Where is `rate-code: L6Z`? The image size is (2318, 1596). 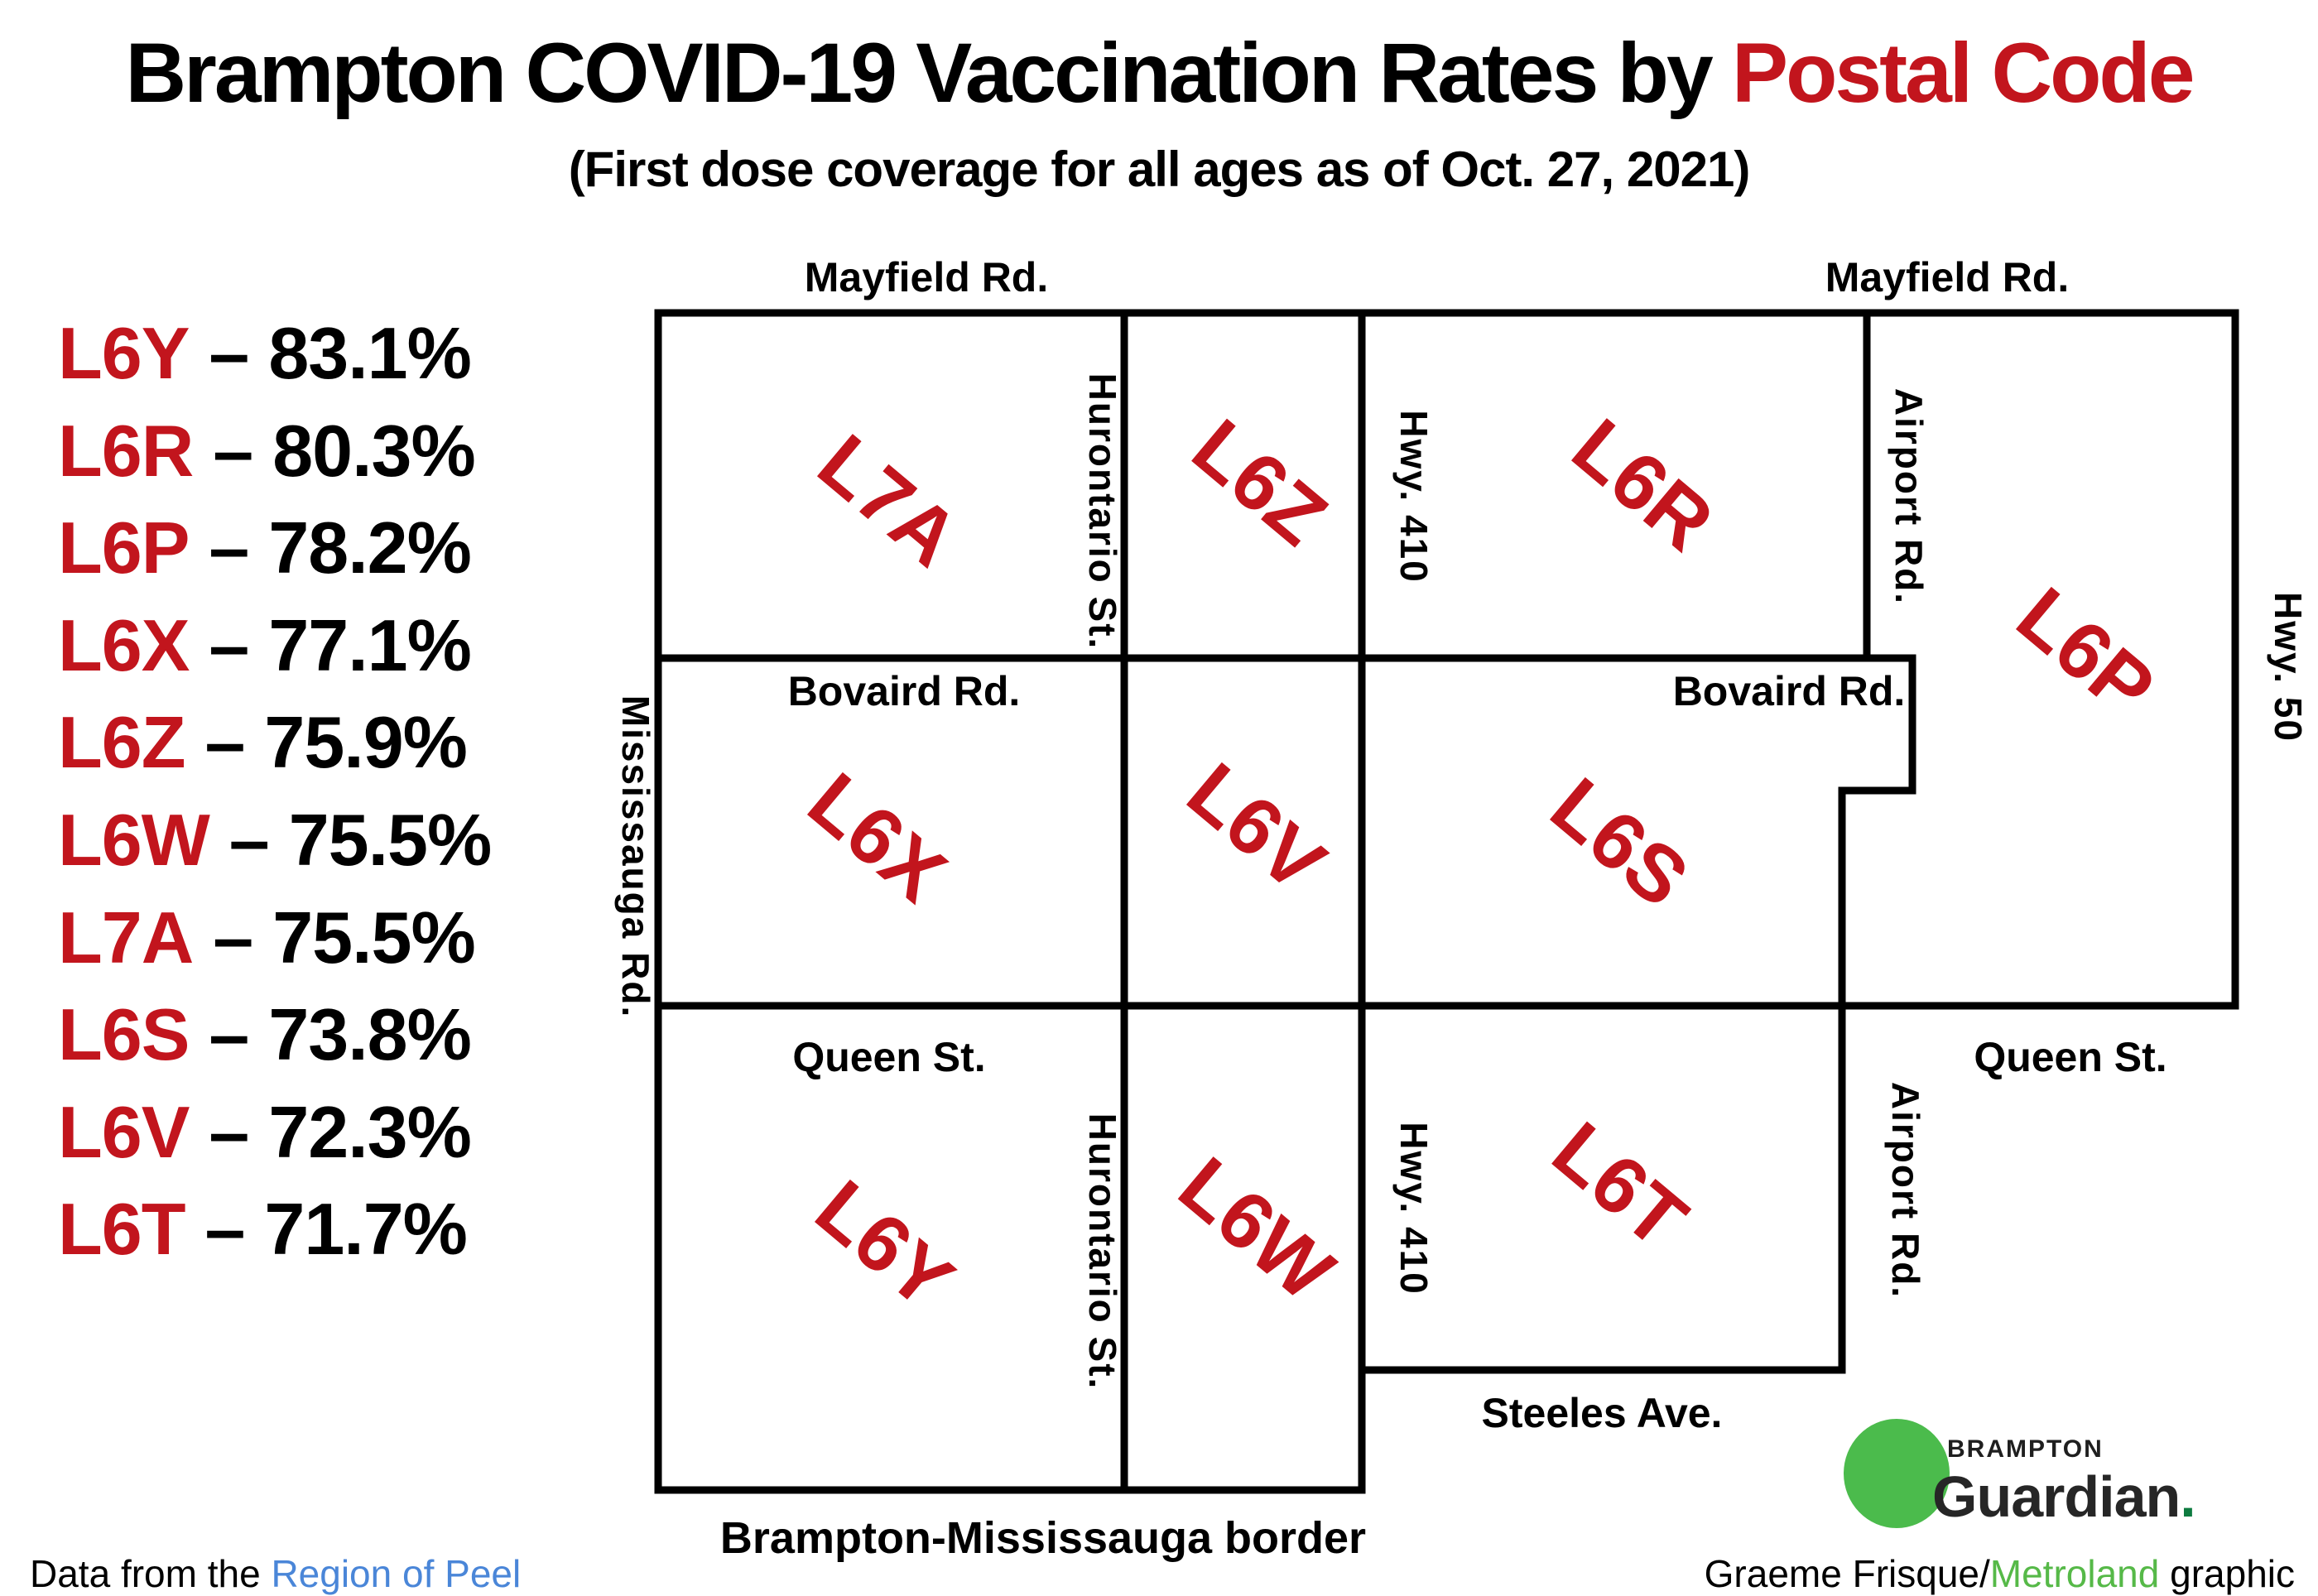 rate-code: L6Z is located at coordinates (121, 742).